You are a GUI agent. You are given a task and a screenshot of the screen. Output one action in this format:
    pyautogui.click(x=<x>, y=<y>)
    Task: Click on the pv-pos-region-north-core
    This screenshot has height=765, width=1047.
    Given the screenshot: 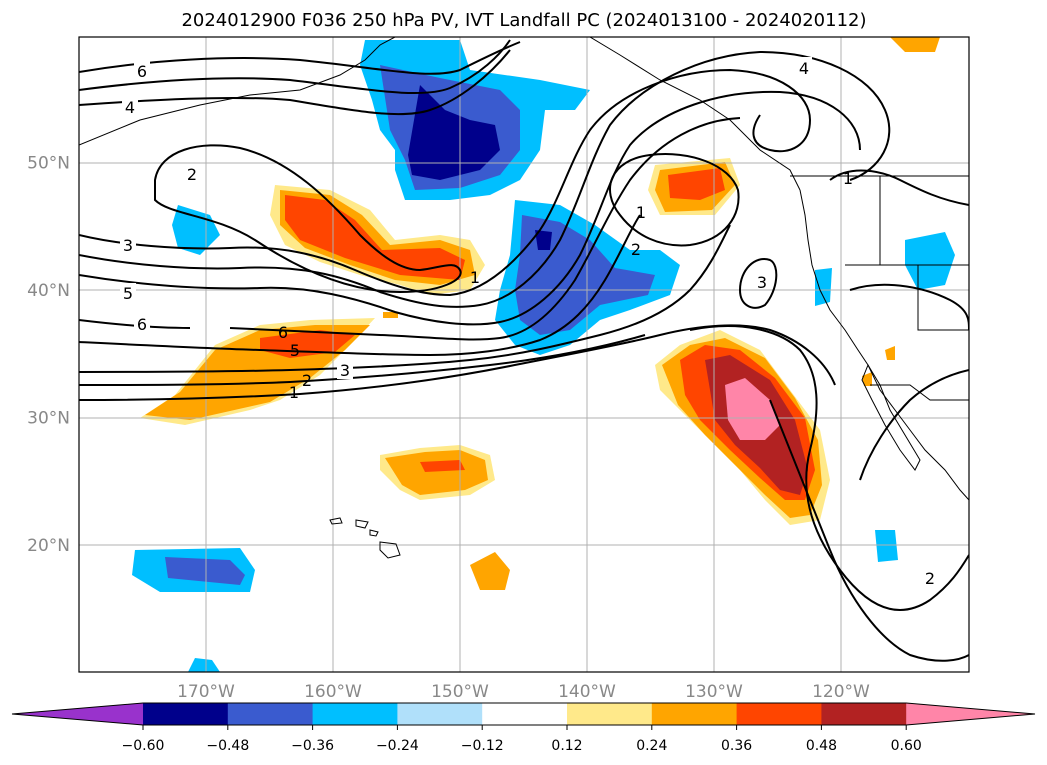 What is the action you would take?
    pyautogui.click(x=696, y=184)
    